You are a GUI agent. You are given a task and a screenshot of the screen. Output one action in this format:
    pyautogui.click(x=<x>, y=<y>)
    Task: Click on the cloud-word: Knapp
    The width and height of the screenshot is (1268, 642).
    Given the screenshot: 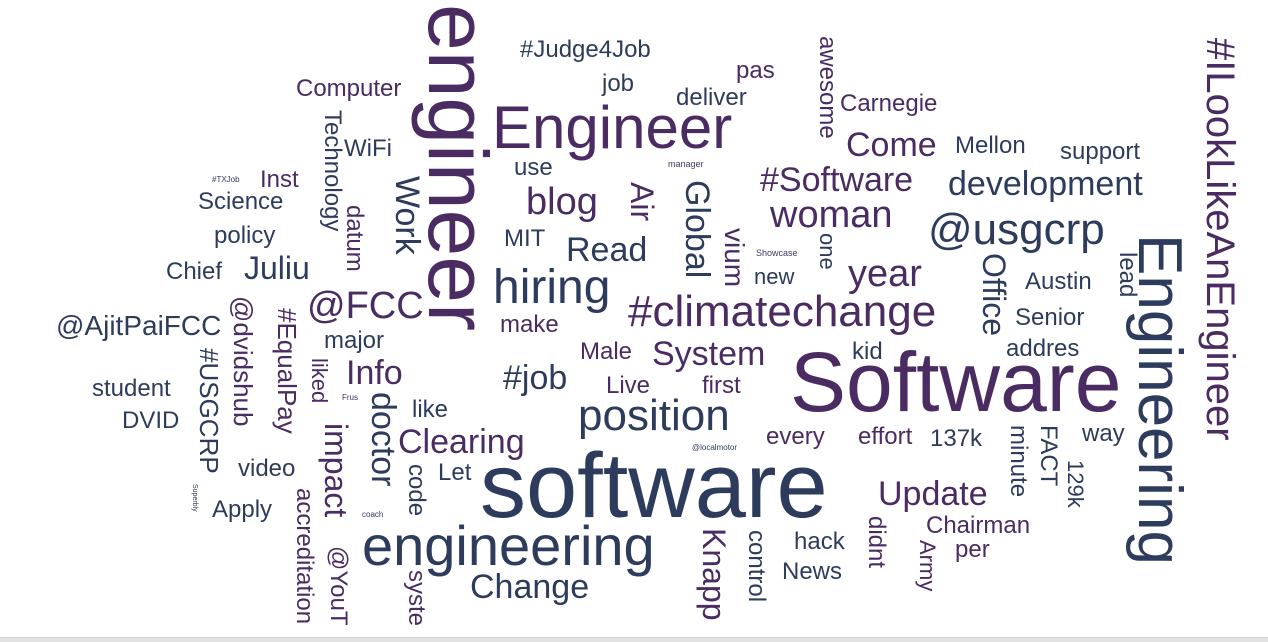 What is the action you would take?
    pyautogui.click(x=714, y=574)
    